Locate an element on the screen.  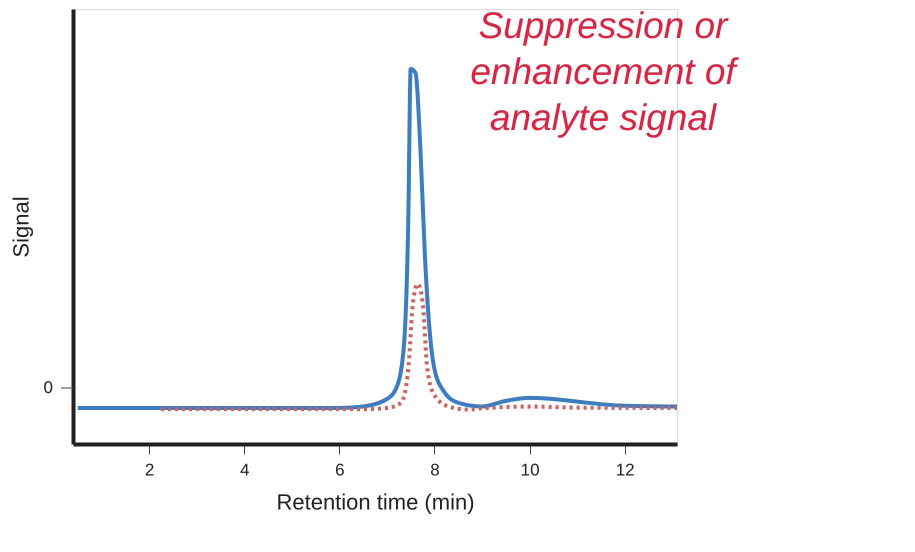
x-tick-label: 10 is located at coordinates (530, 470).